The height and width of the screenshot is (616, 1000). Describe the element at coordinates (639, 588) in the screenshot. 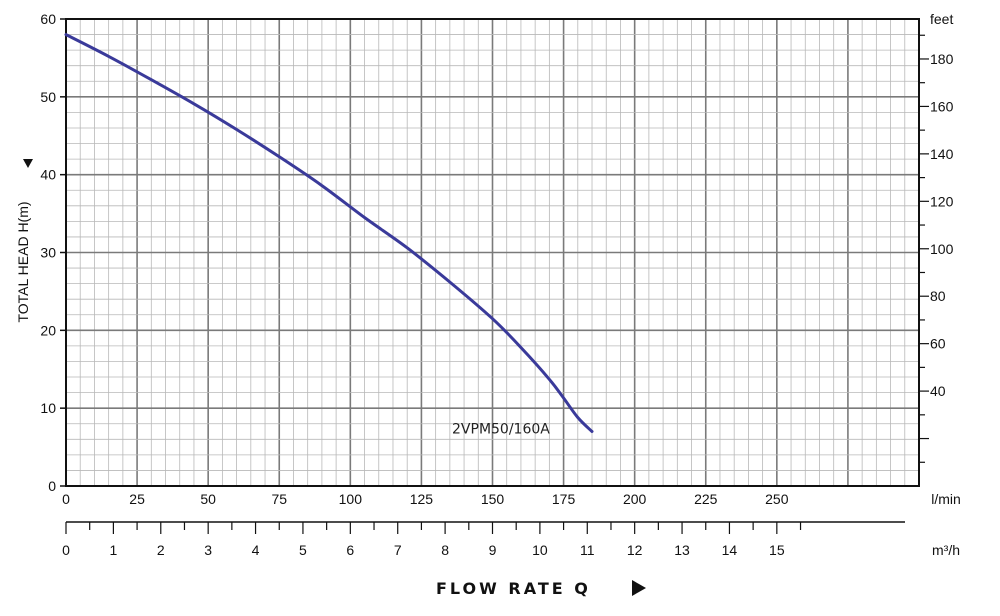

I see `x-axis-arrow-icon` at that location.